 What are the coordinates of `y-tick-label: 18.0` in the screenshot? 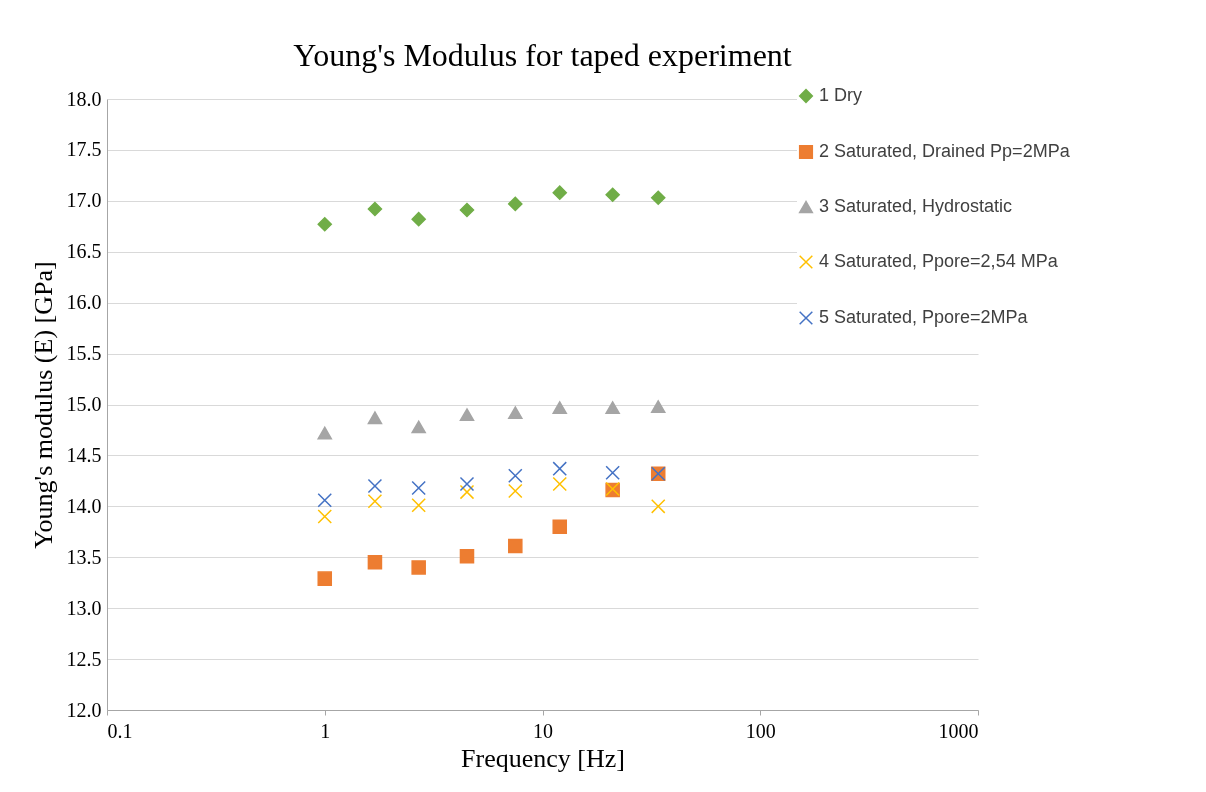 It's located at (84, 98).